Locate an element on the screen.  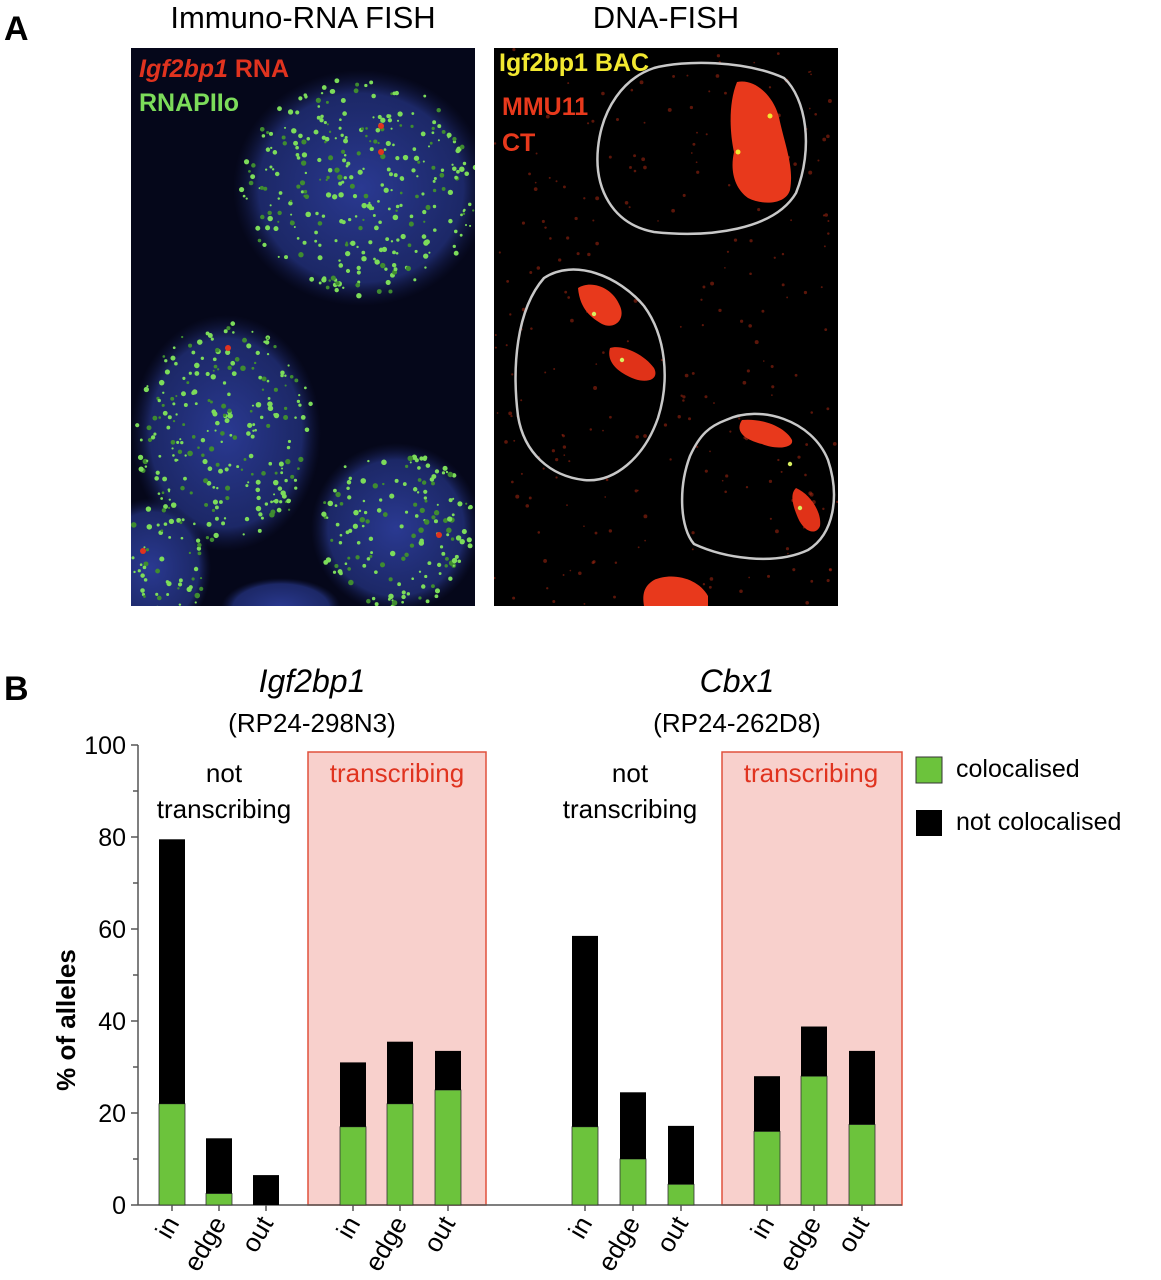
mmu11-label: MMU11 is located at coordinates (545, 107).